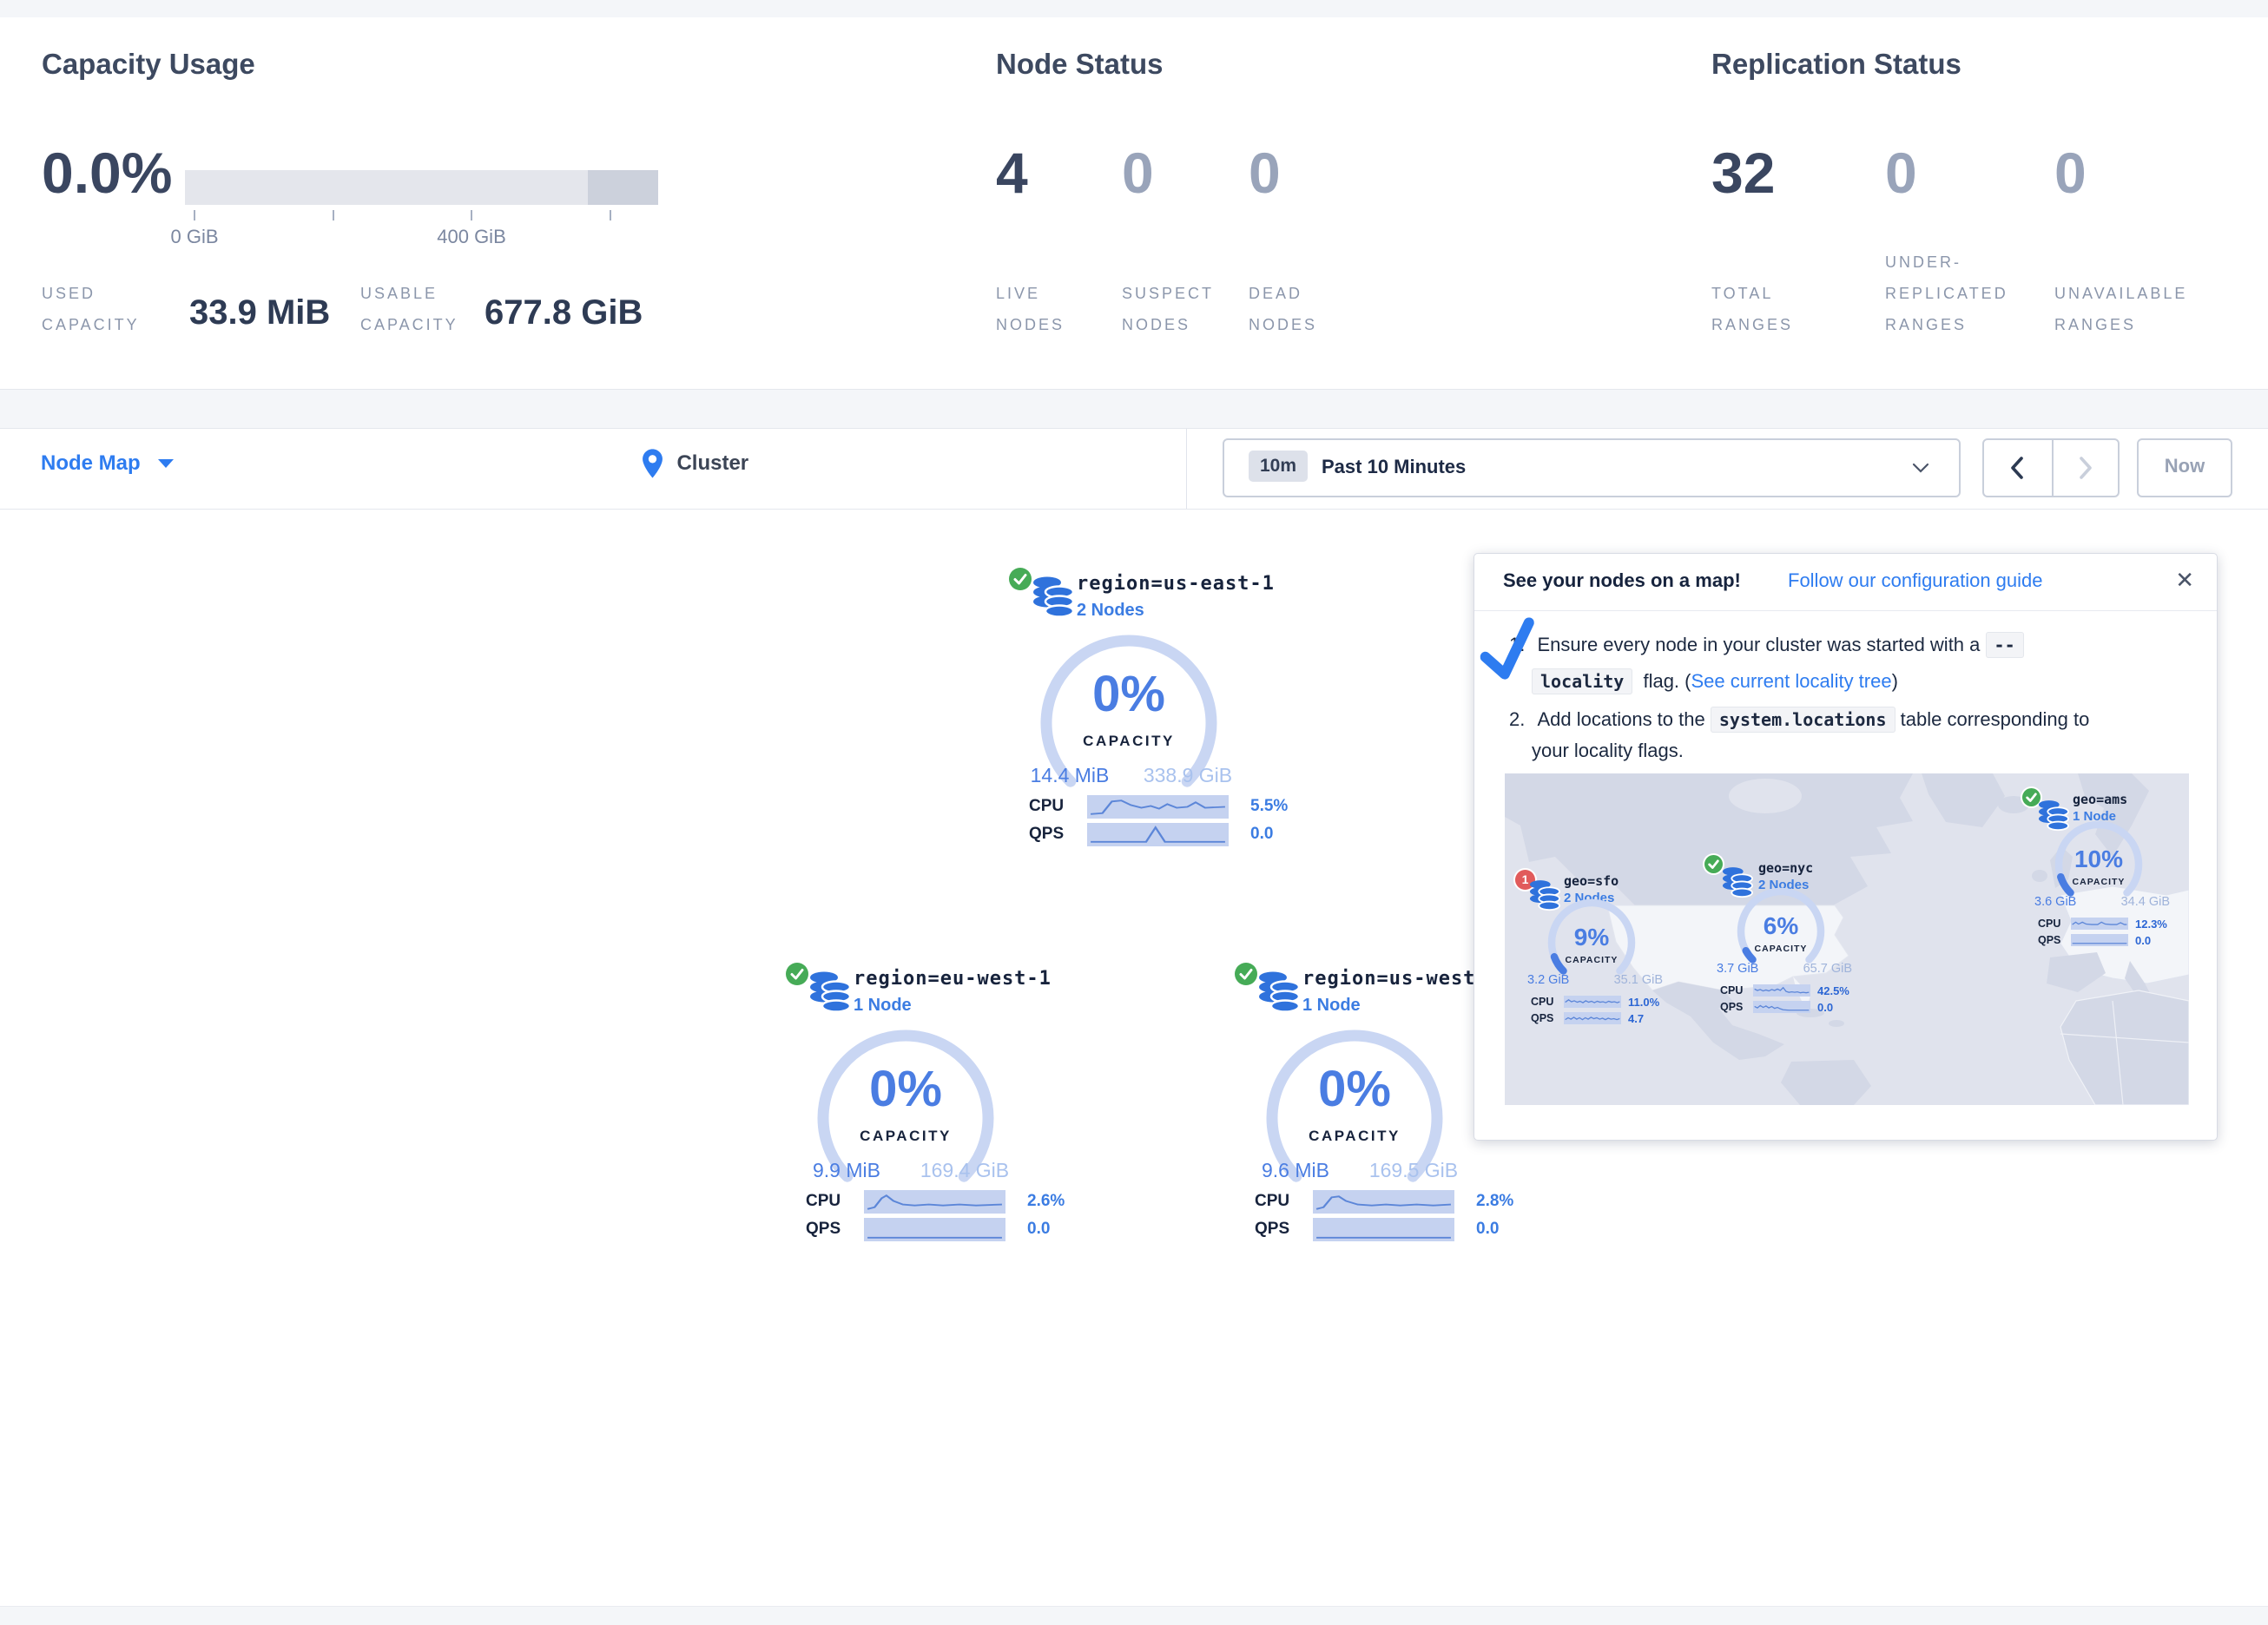 The width and height of the screenshot is (2268, 1625). I want to click on now-button-label: Now, so click(2185, 466).